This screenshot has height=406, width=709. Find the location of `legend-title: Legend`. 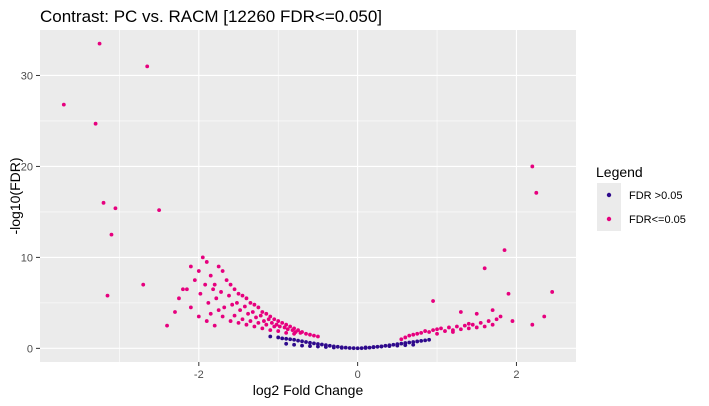

legend-title: Legend is located at coordinates (619, 172).